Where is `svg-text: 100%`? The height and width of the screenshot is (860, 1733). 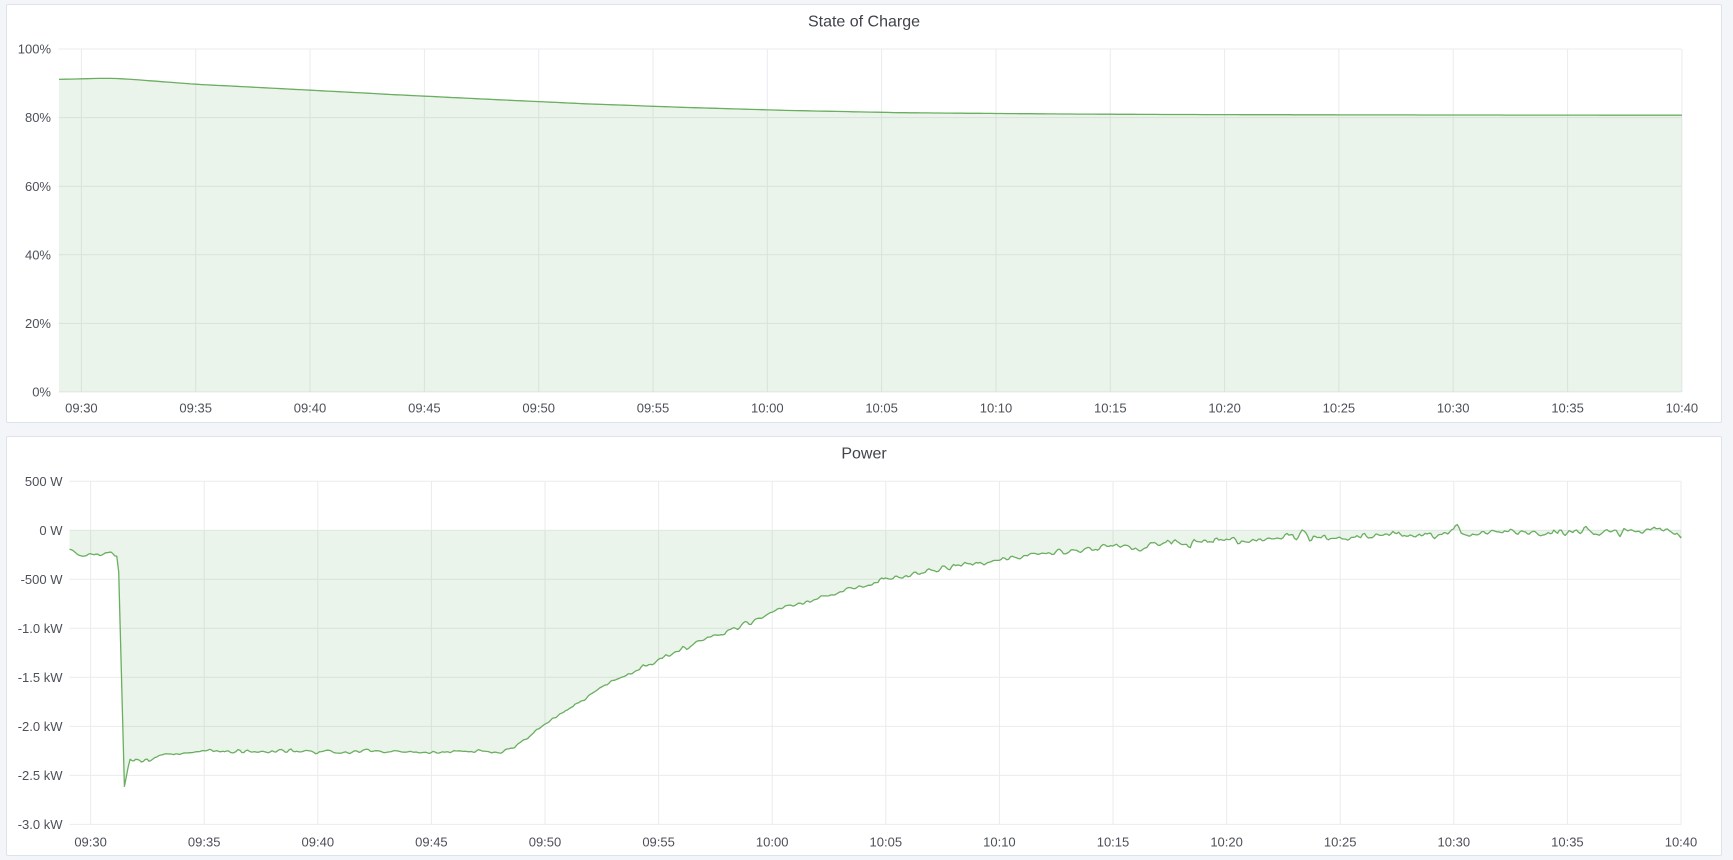 svg-text: 100% is located at coordinates (35, 49).